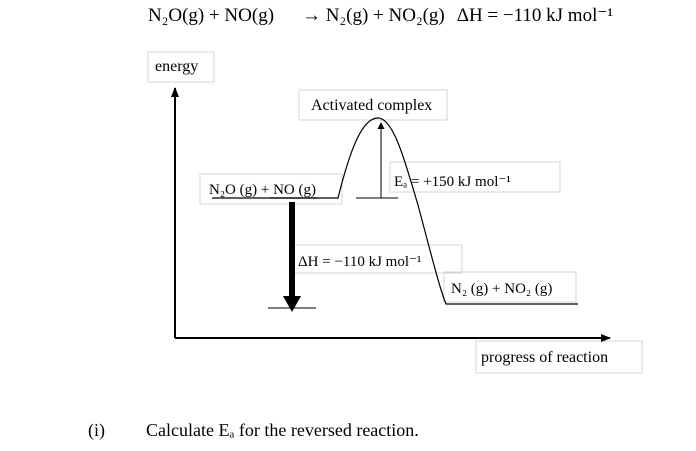 This screenshot has width=696, height=451. I want to click on question-number: (i), so click(96, 430).